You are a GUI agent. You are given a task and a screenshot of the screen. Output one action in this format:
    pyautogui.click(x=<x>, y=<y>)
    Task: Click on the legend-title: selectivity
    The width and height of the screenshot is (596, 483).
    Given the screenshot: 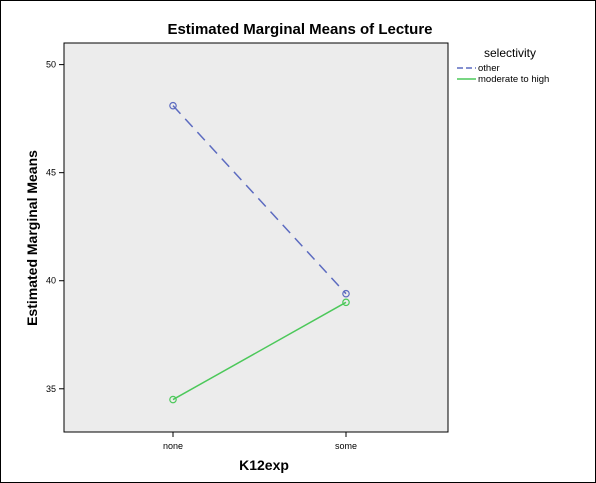 What is the action you would take?
    pyautogui.click(x=510, y=53)
    